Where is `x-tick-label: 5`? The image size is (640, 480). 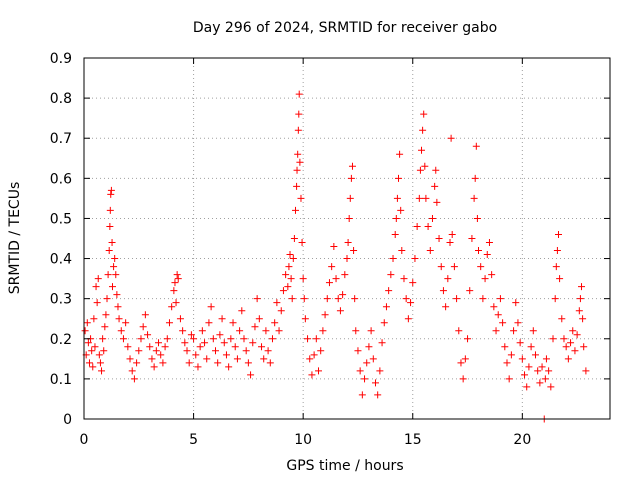
x-tick-label: 5 is located at coordinates (193, 440).